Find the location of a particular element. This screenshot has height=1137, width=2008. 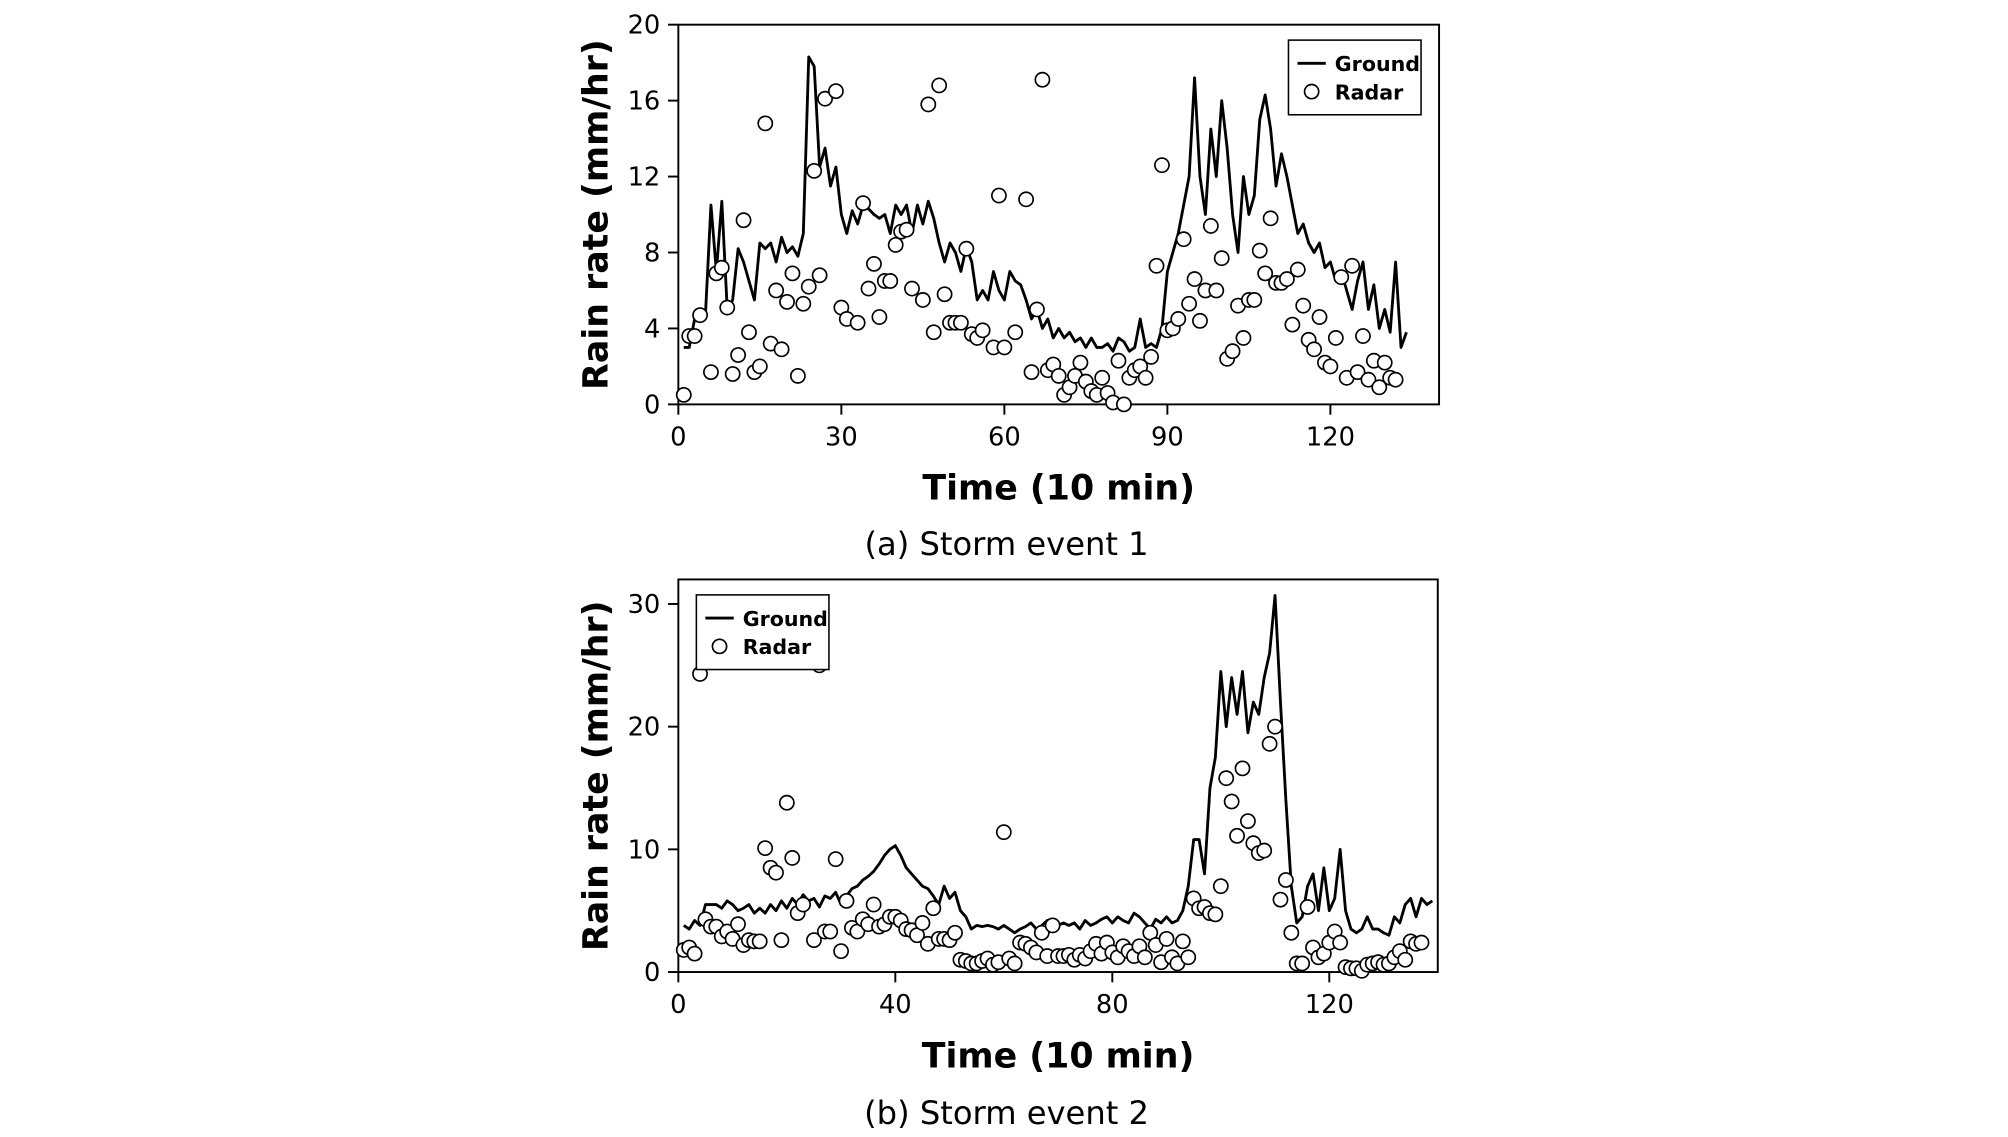

x-tick-label: 40 is located at coordinates (895, 1005).